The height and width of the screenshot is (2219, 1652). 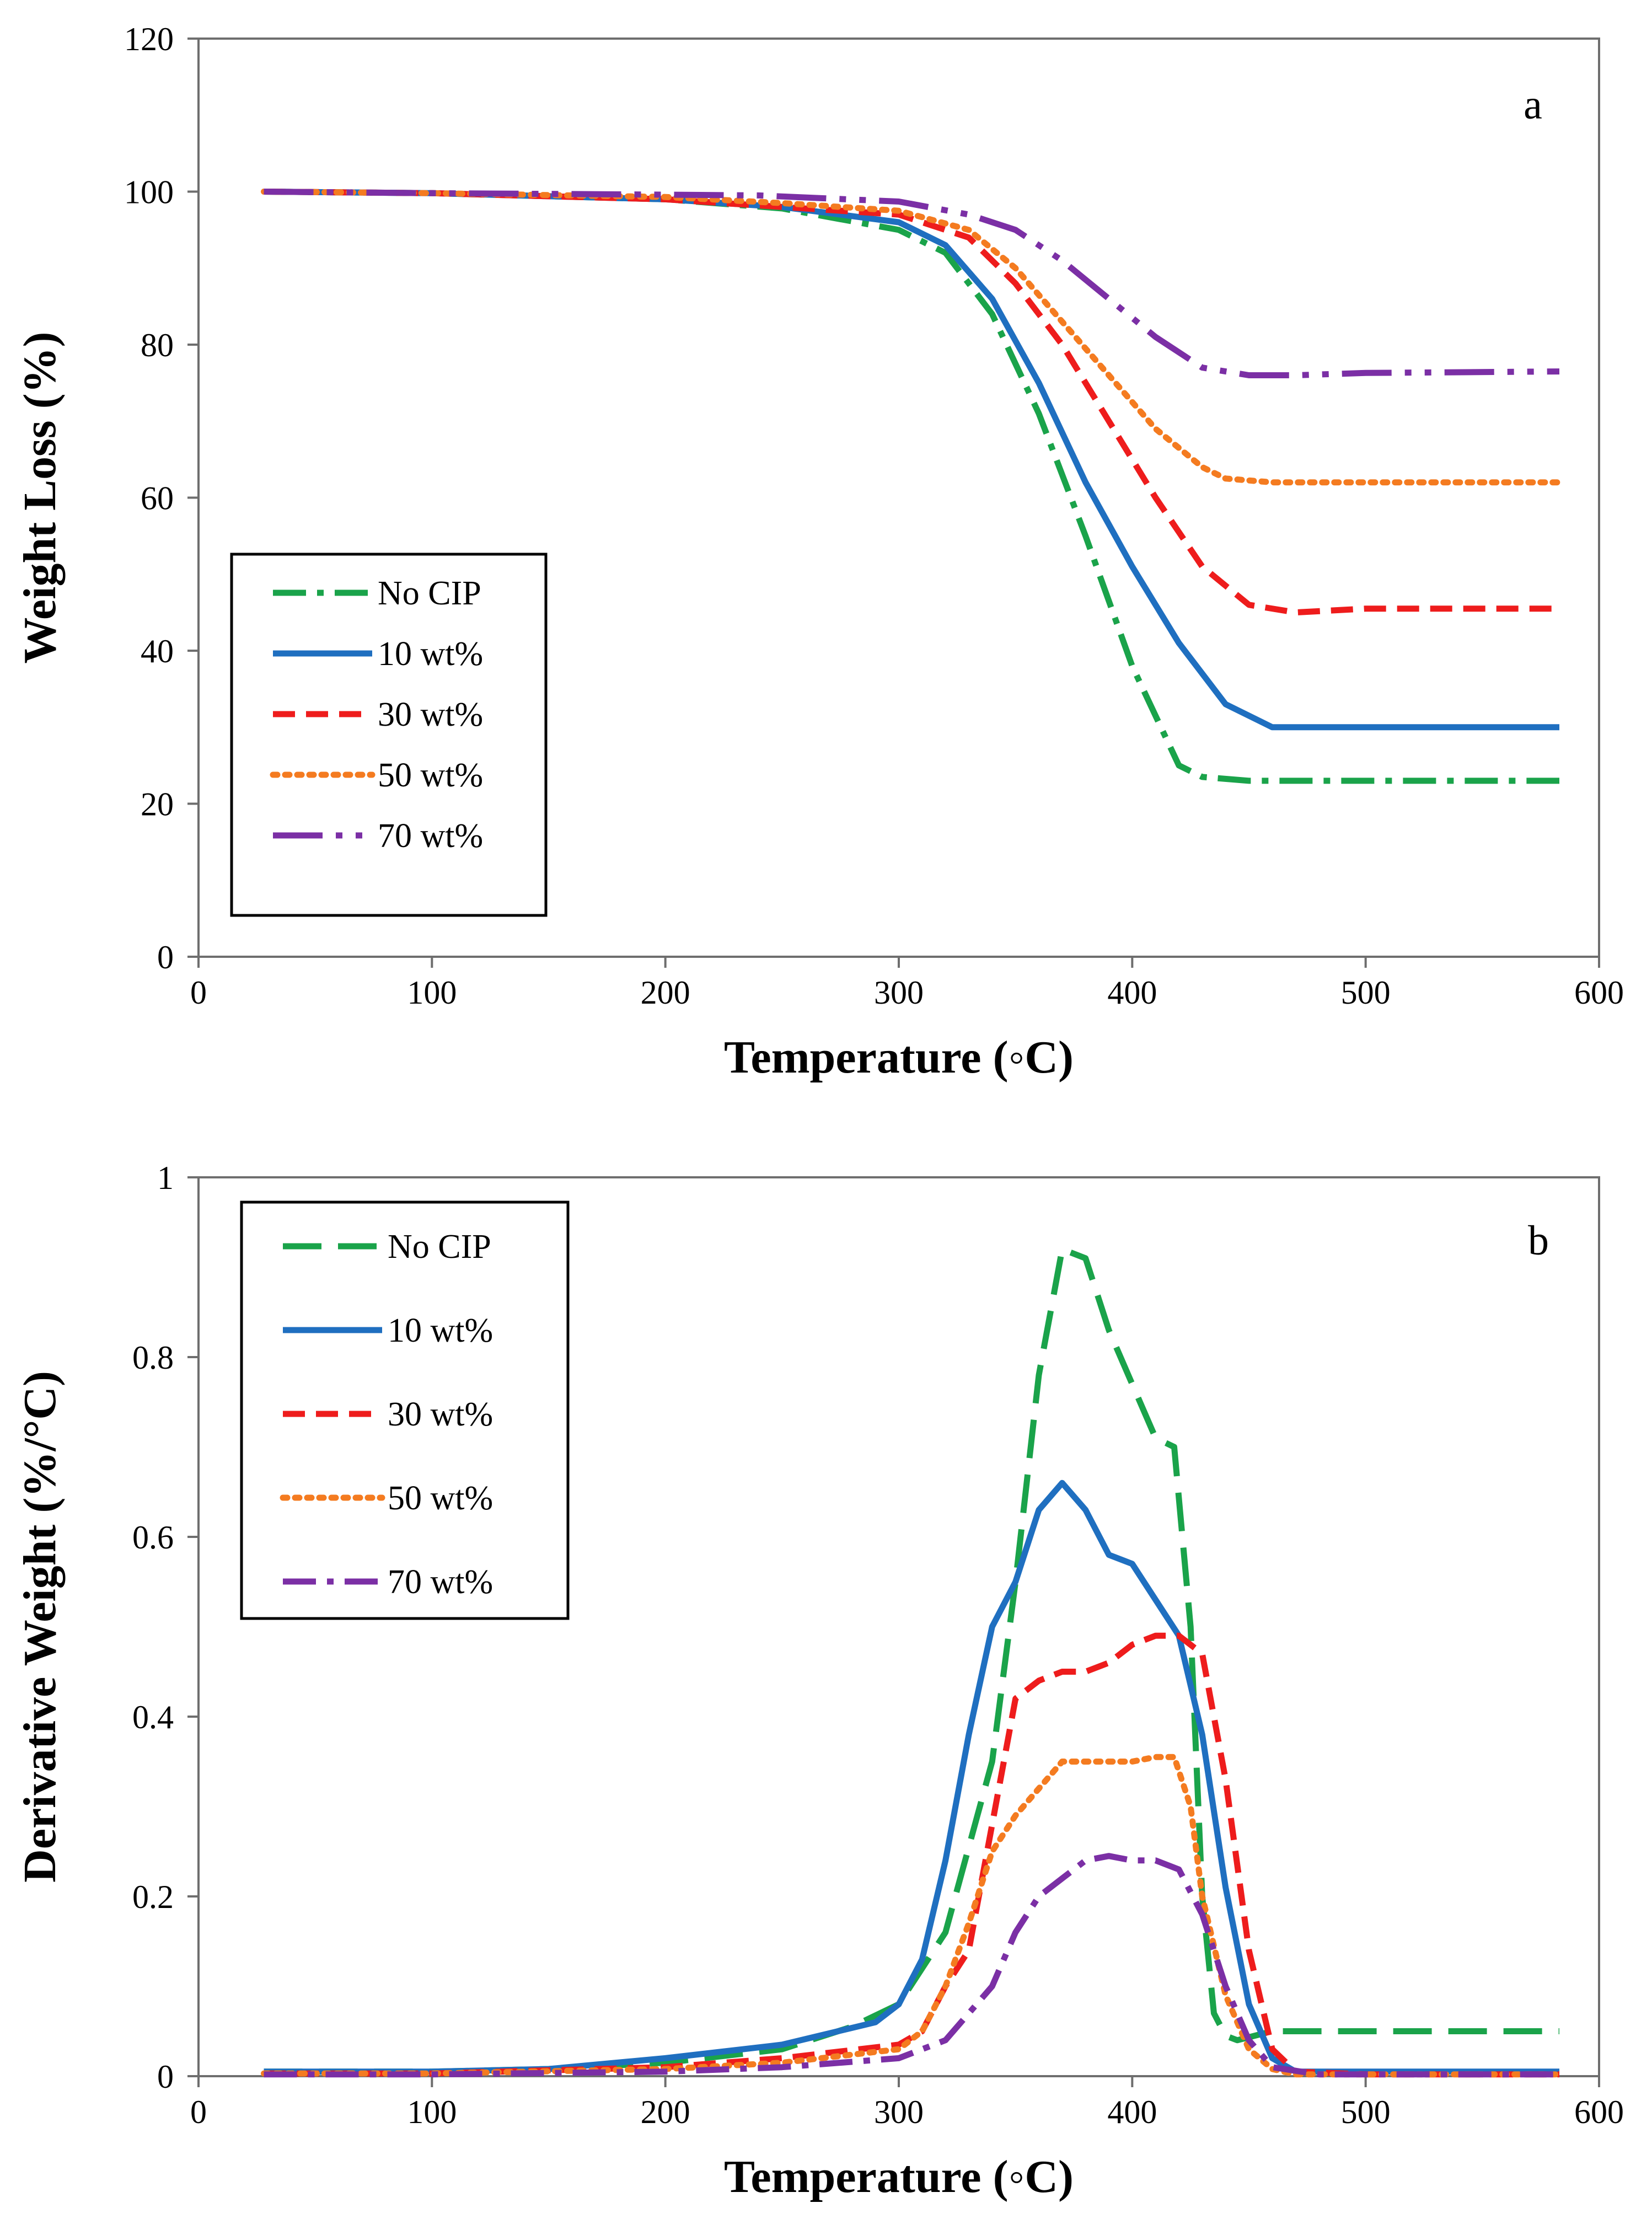 I want to click on y-tick-label: 0.8, so click(x=153, y=1357).